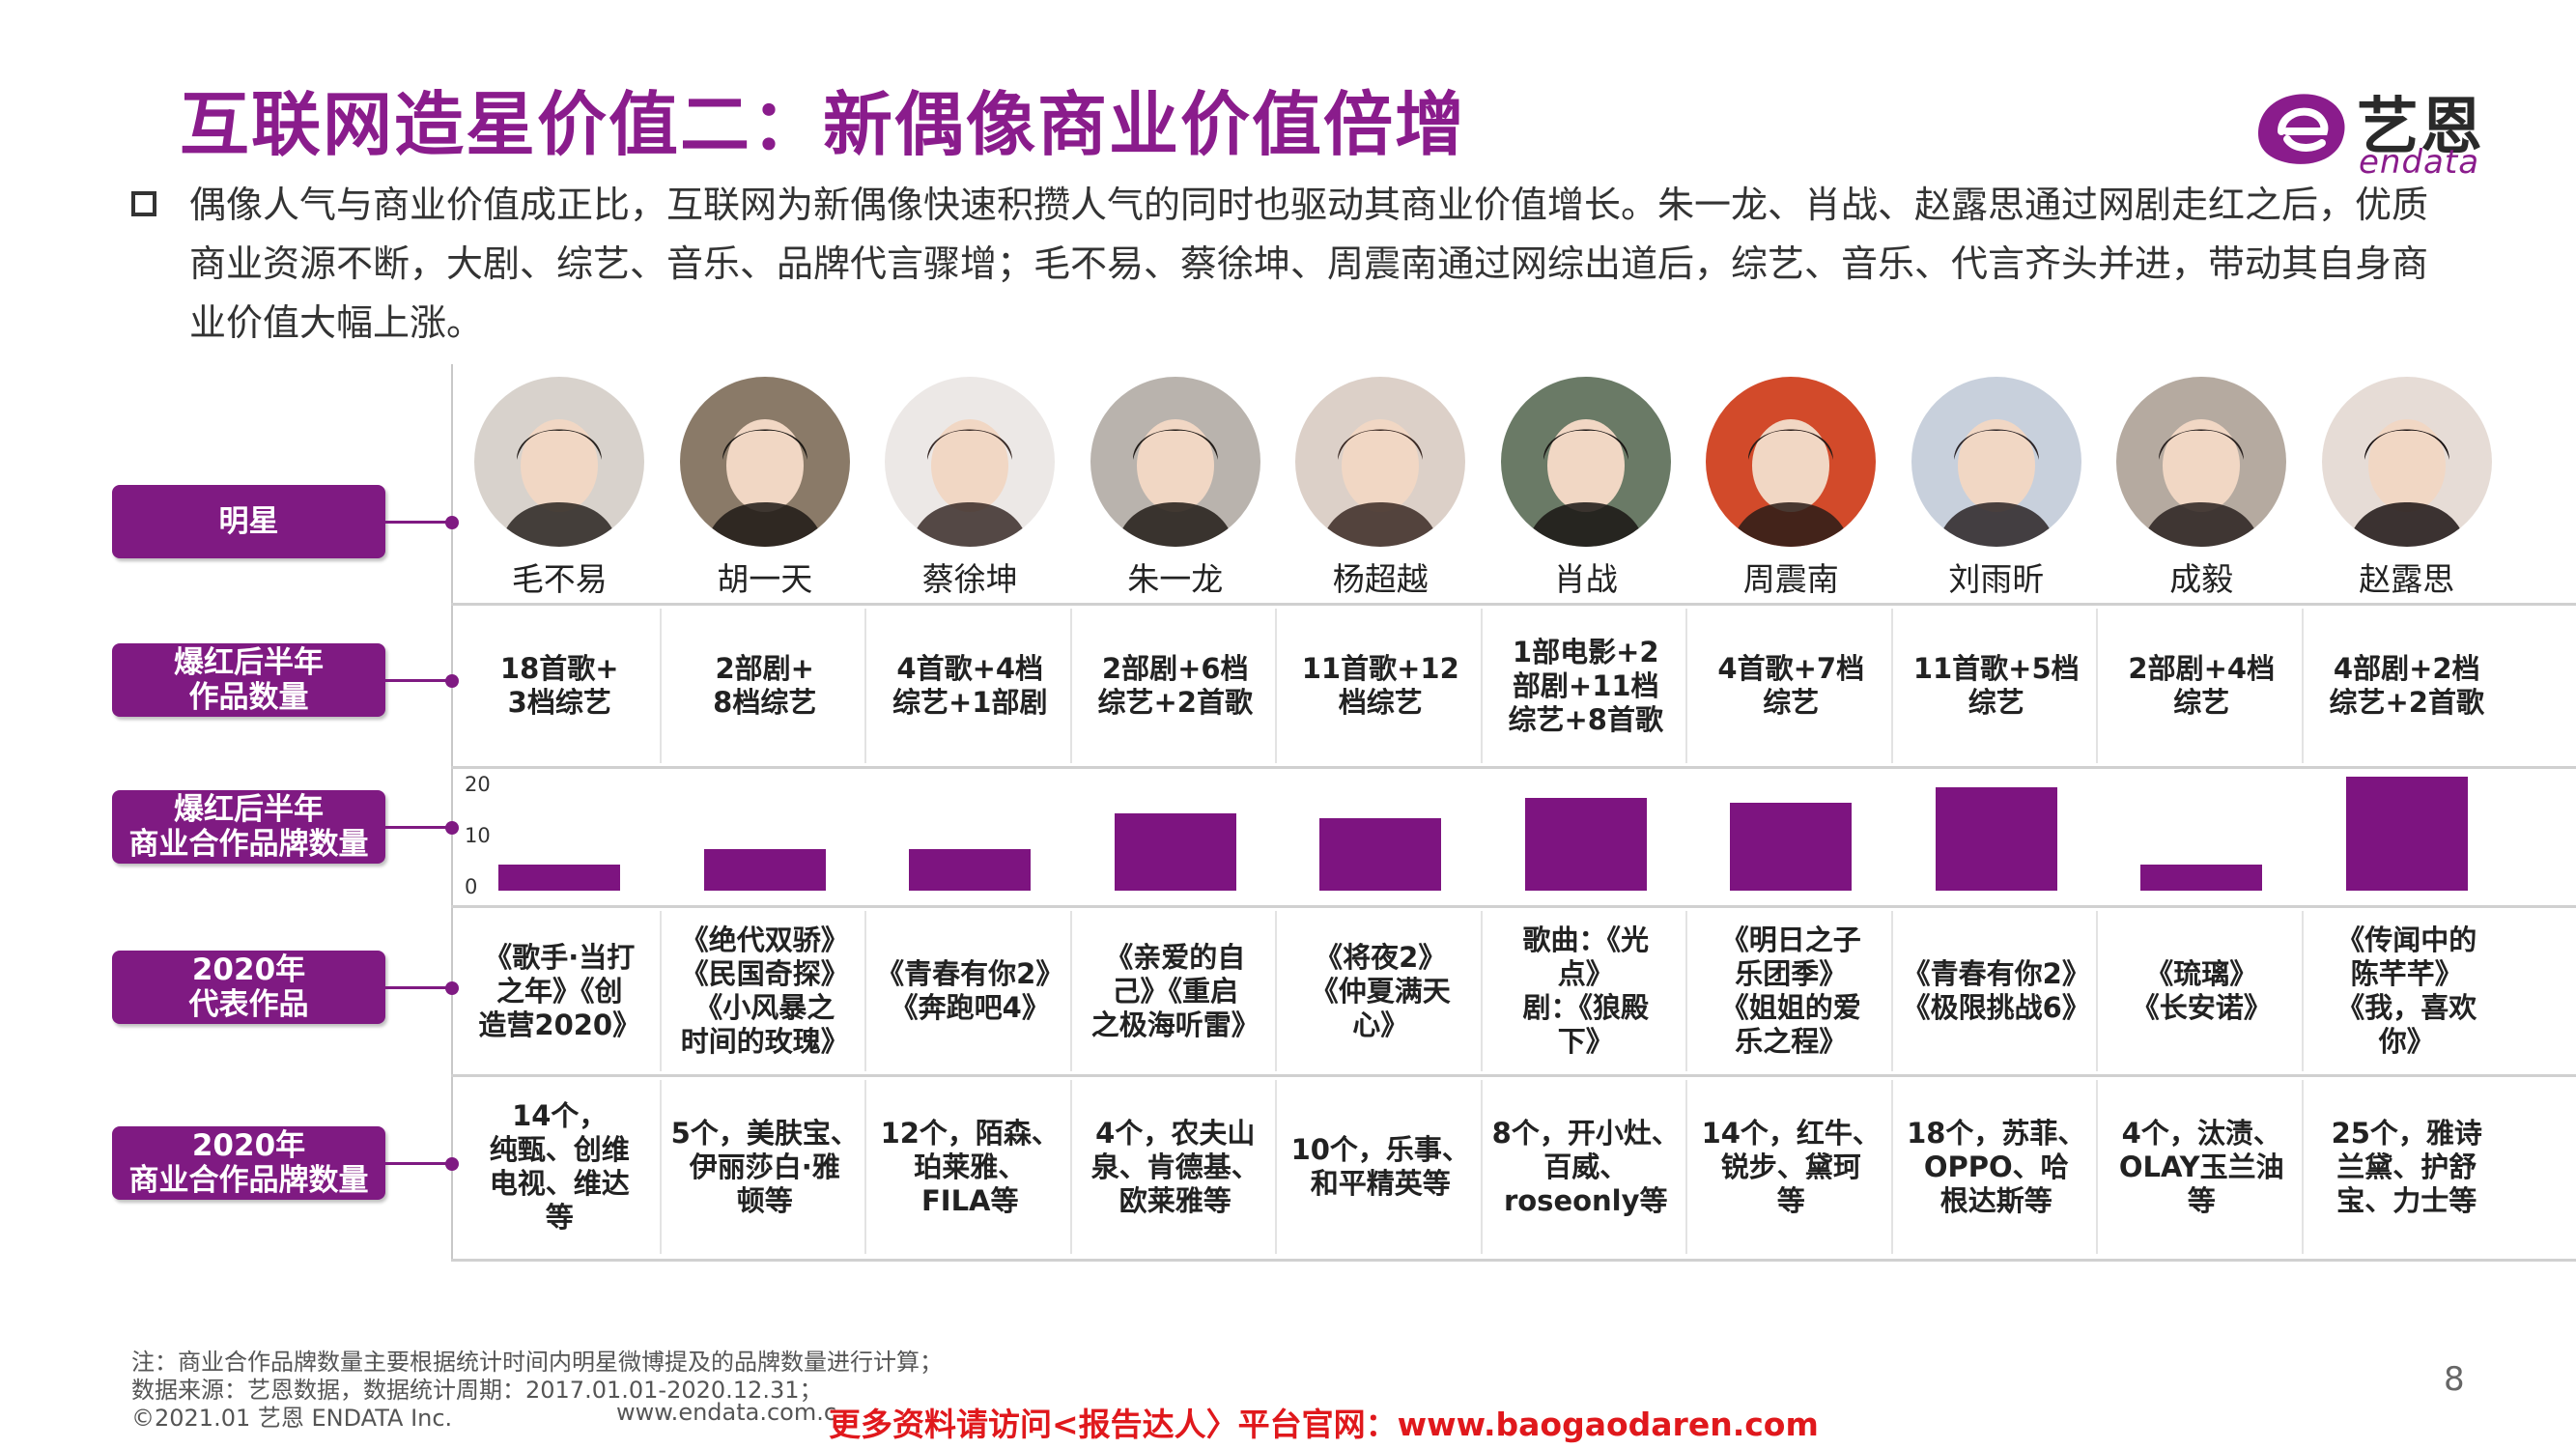  Describe the element at coordinates (1790, 990) in the screenshot. I see `rep-works-cell: 《明日之子 乐团季》 《姐姐的爱 乐之程》` at that location.